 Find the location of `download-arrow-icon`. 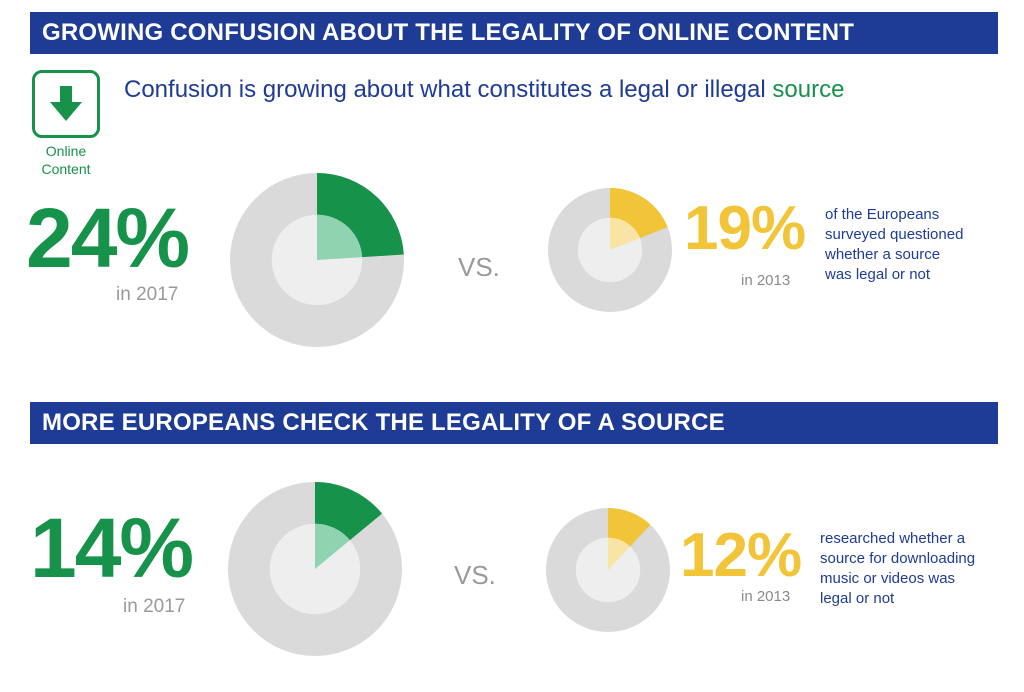

download-arrow-icon is located at coordinates (66, 103).